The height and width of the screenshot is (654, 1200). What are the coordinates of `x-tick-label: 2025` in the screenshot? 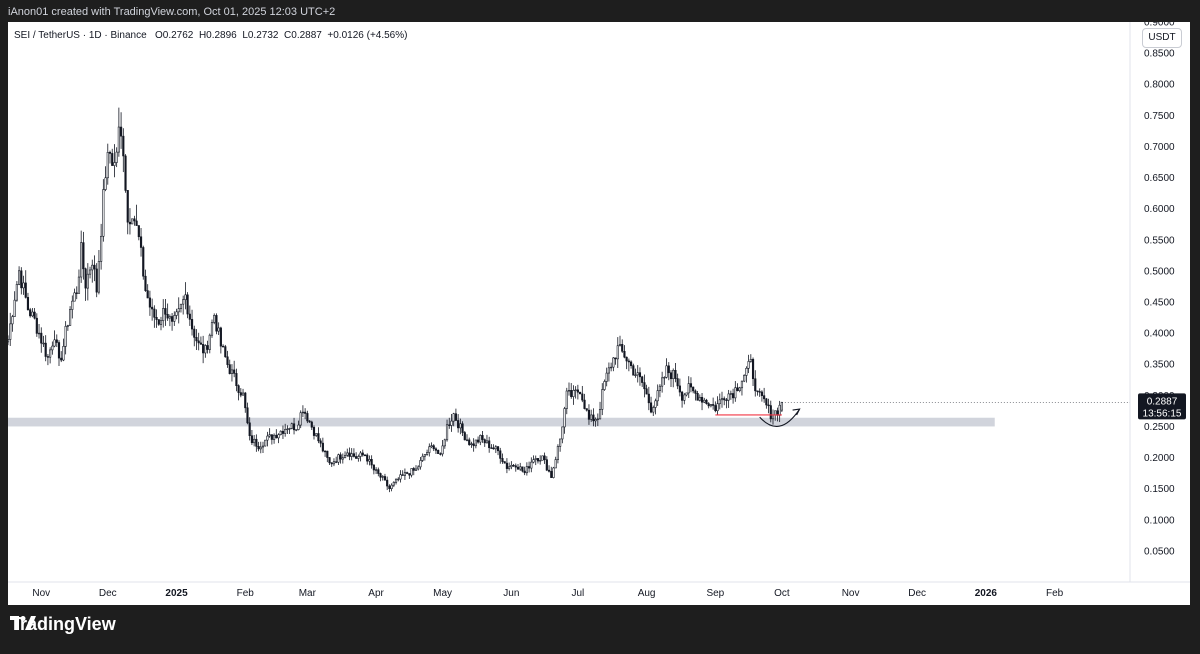 It's located at (176, 593).